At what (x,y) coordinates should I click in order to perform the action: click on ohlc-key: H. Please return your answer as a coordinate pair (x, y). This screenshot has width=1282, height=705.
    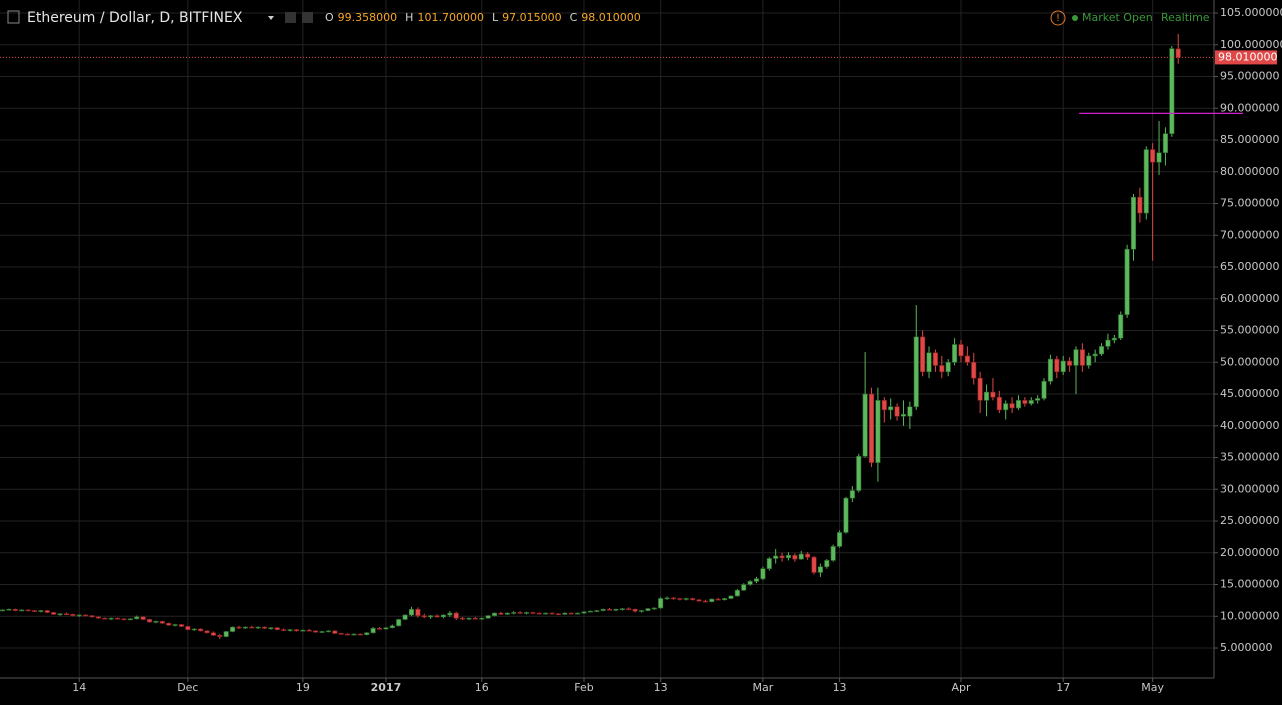
    Looking at the image, I should click on (409, 17).